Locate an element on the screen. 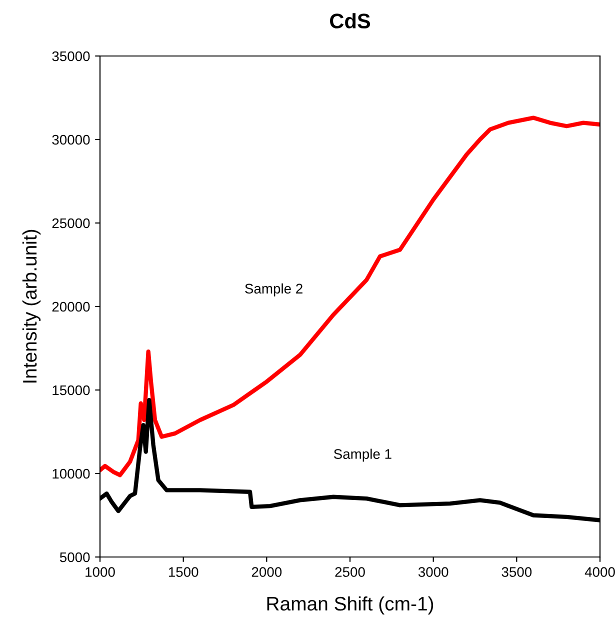 This screenshot has height=629, width=616. y-axis-title: Intensity (arb.unit) is located at coordinates (31, 306).